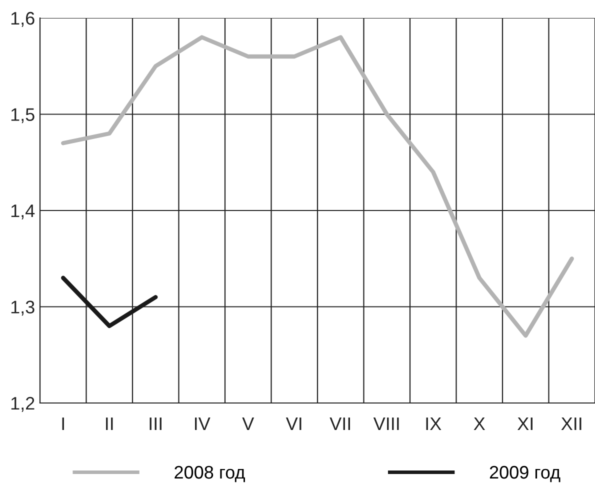  I want to click on x-tick-label: VIII, so click(386, 424).